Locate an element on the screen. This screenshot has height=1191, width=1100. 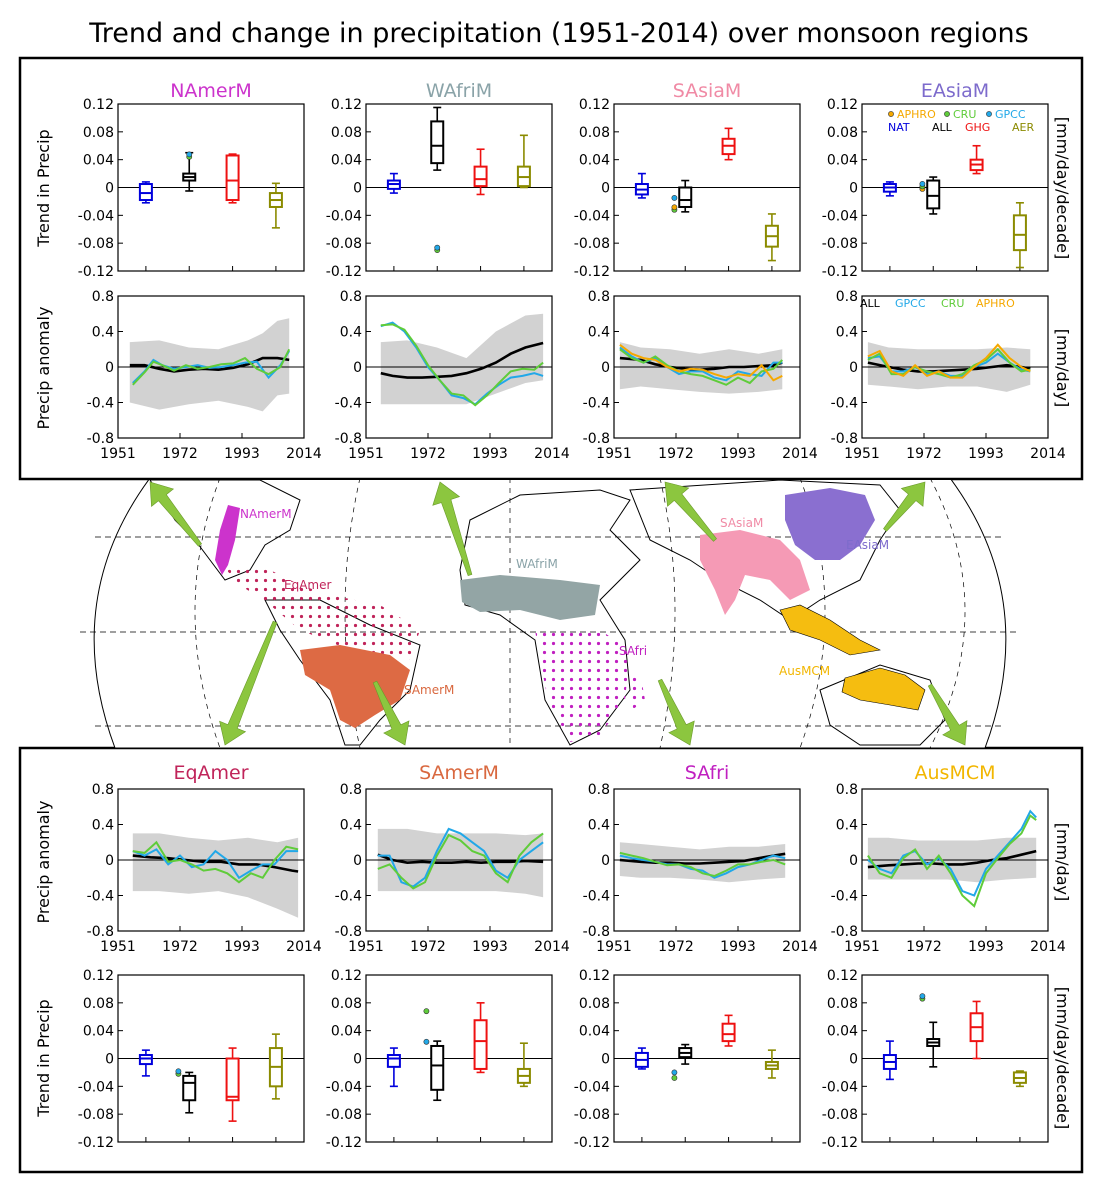
y-tick-label: -0.12 is located at coordinates (840, 1143).